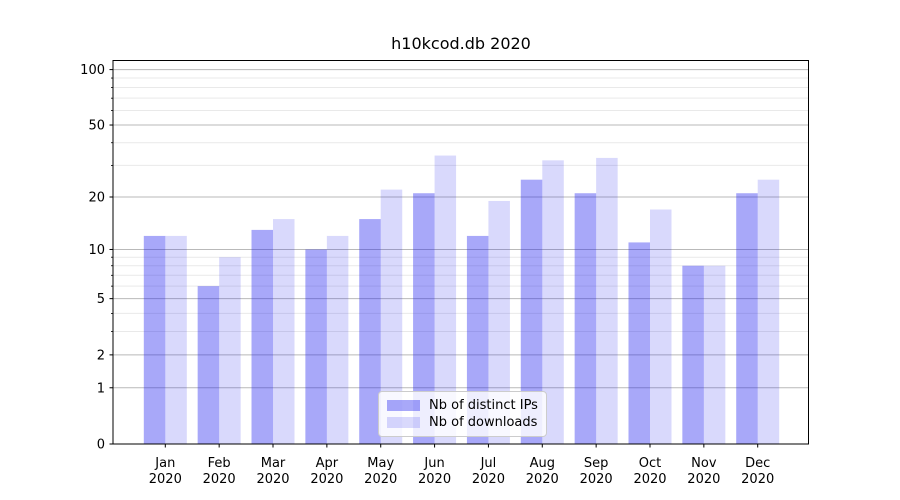 The width and height of the screenshot is (900, 500). I want to click on y-tick-label: 100, so click(92, 70).